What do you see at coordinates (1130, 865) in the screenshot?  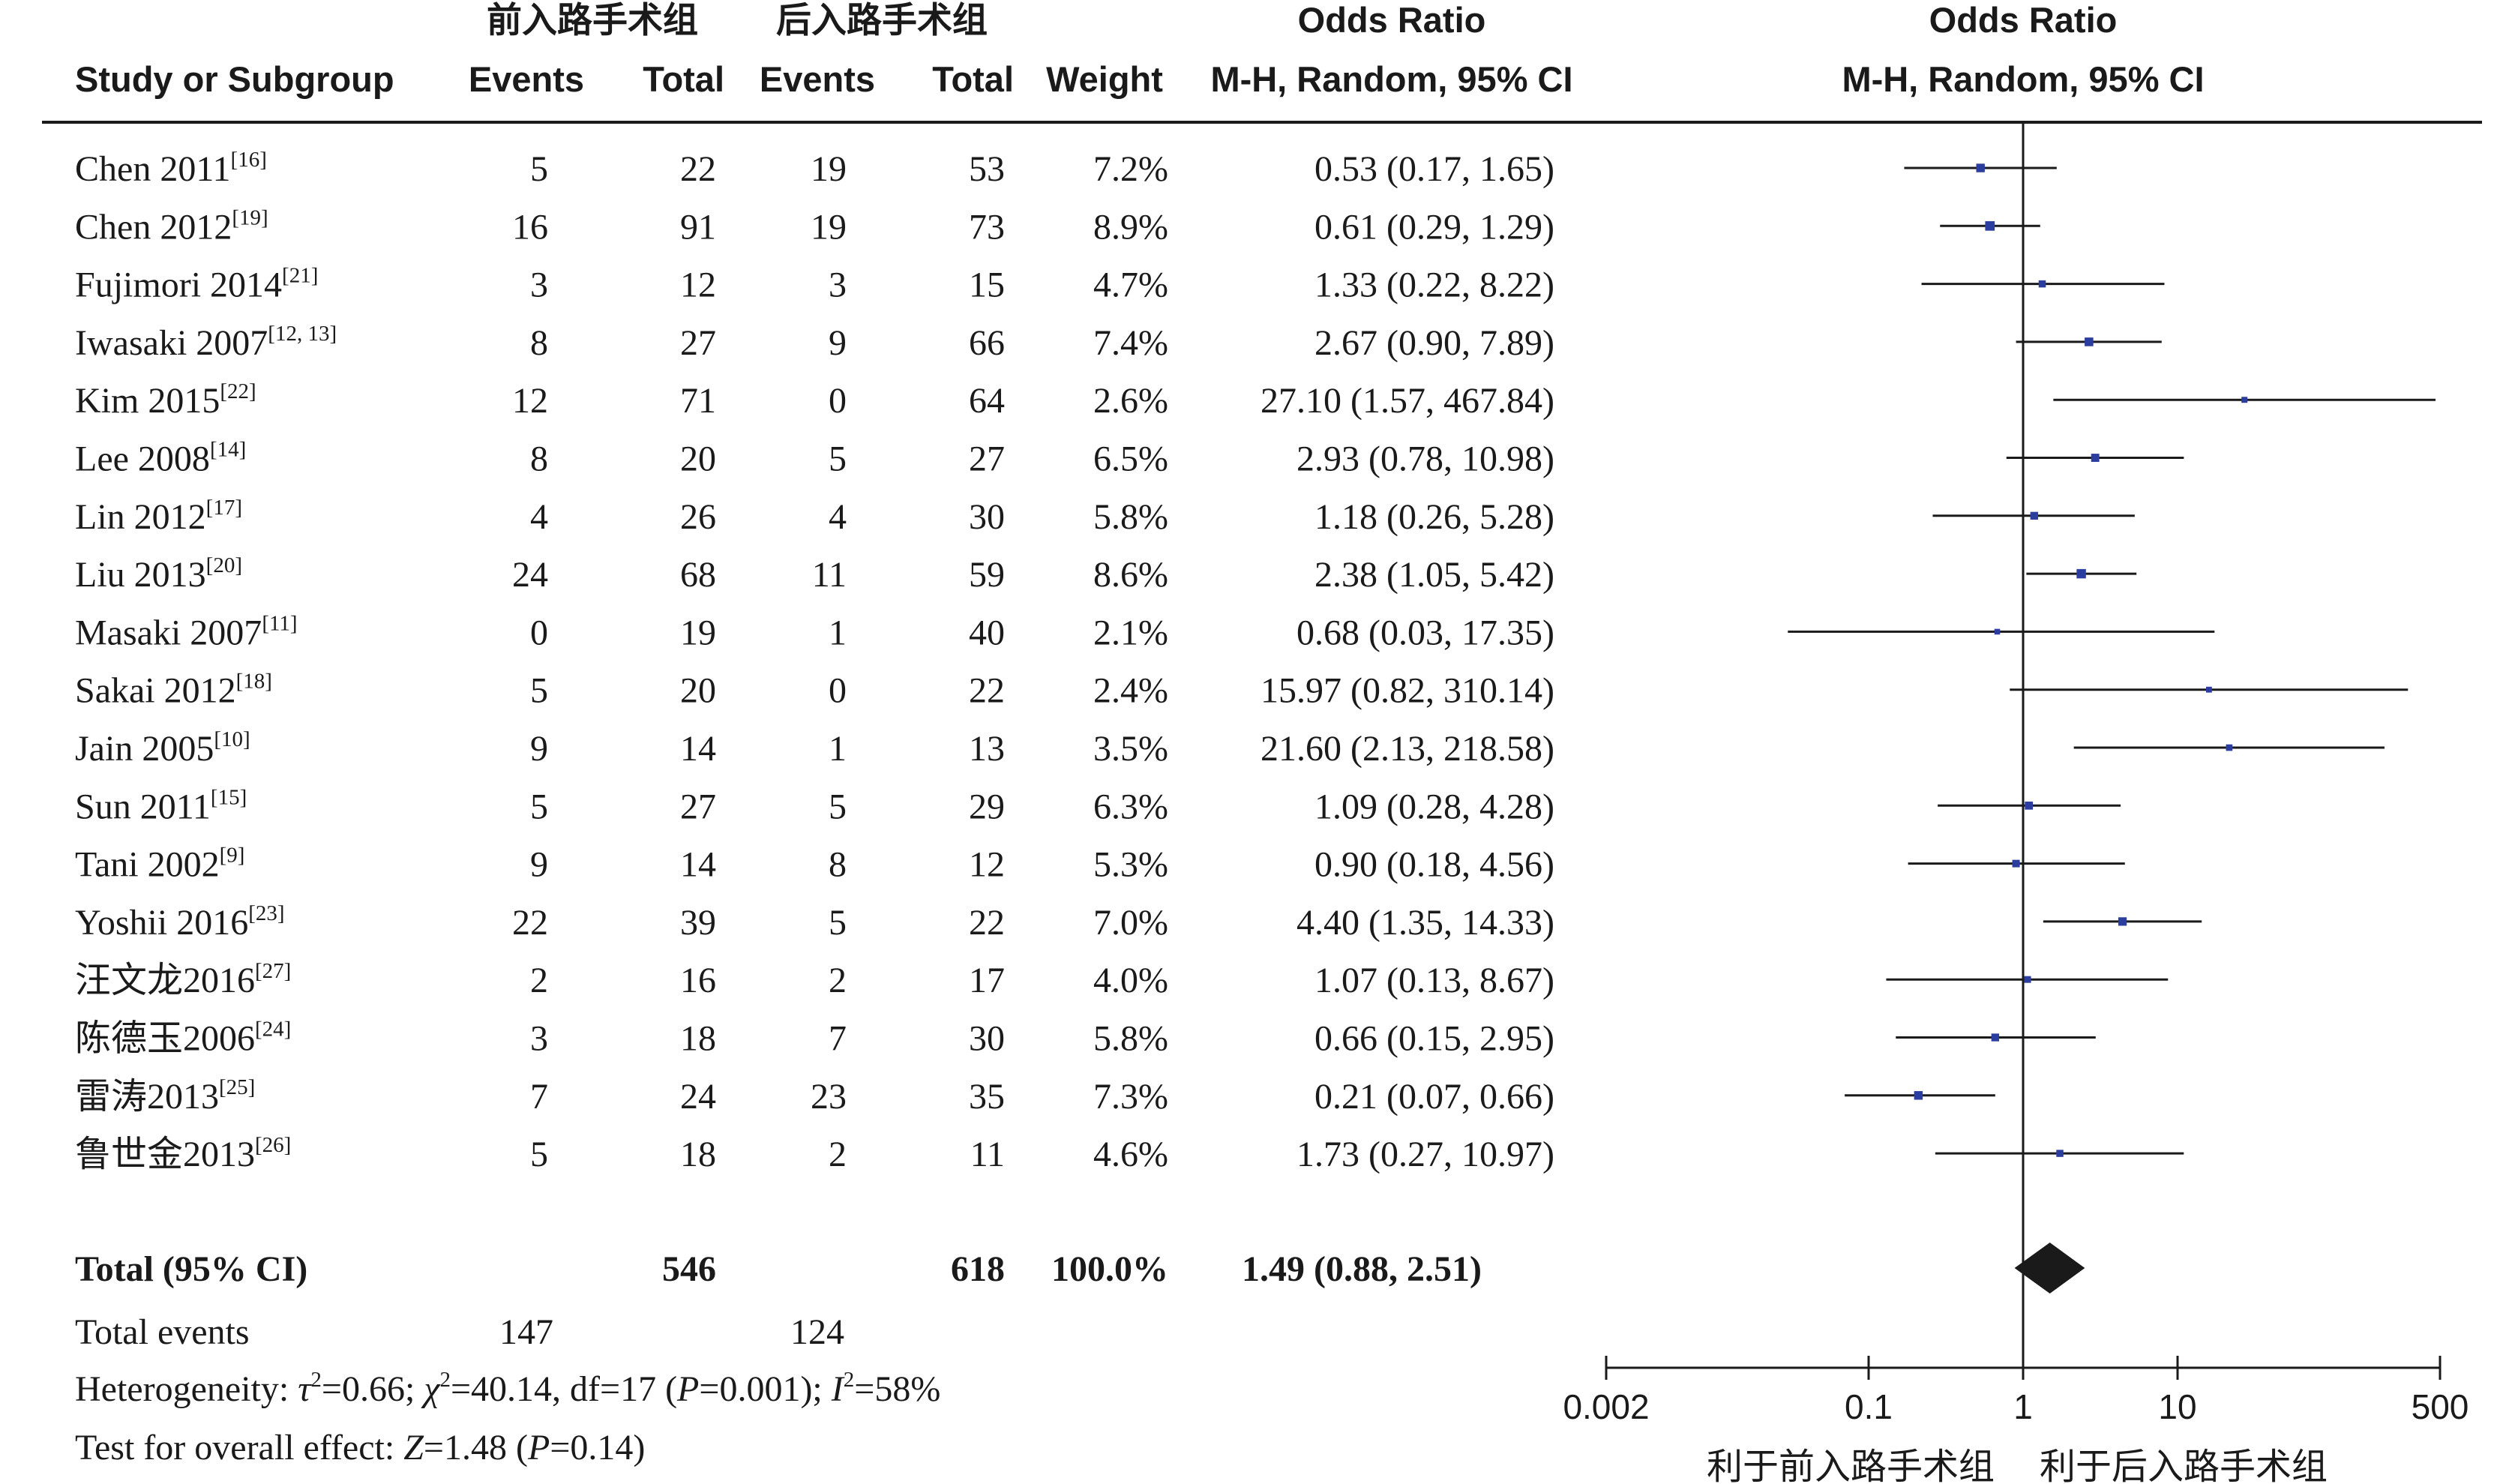 I see `study-weight: 5.3%` at bounding box center [1130, 865].